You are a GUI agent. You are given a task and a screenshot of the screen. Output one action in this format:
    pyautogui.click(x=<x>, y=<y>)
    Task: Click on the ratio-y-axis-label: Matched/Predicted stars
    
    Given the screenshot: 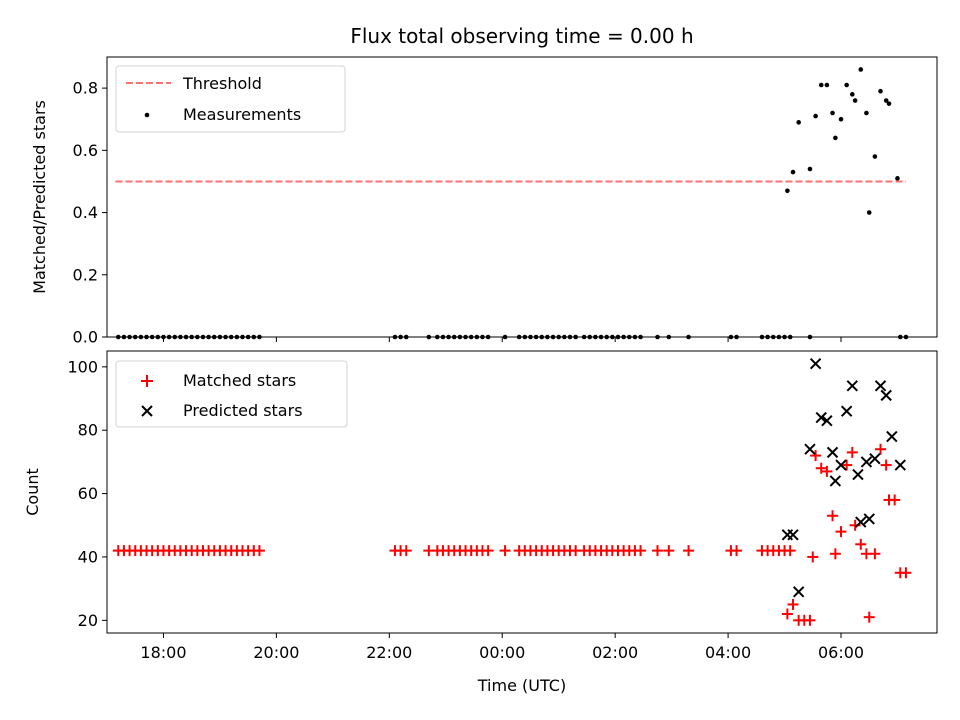 What is the action you would take?
    pyautogui.click(x=39, y=197)
    